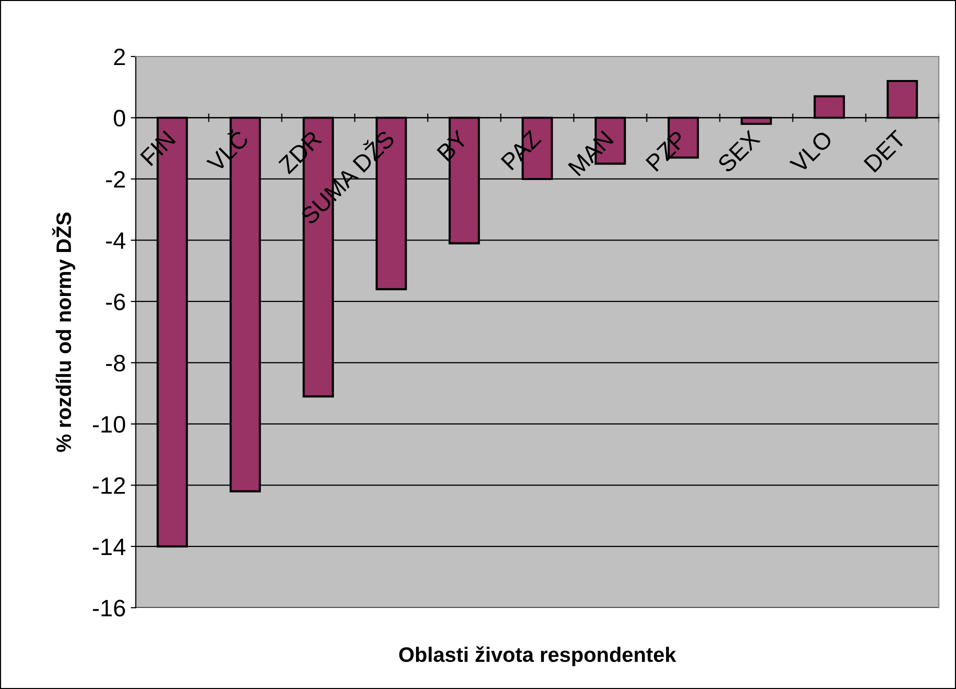 The height and width of the screenshot is (689, 956). What do you see at coordinates (116, 240) in the screenshot?
I see `y-tick-label: -4` at bounding box center [116, 240].